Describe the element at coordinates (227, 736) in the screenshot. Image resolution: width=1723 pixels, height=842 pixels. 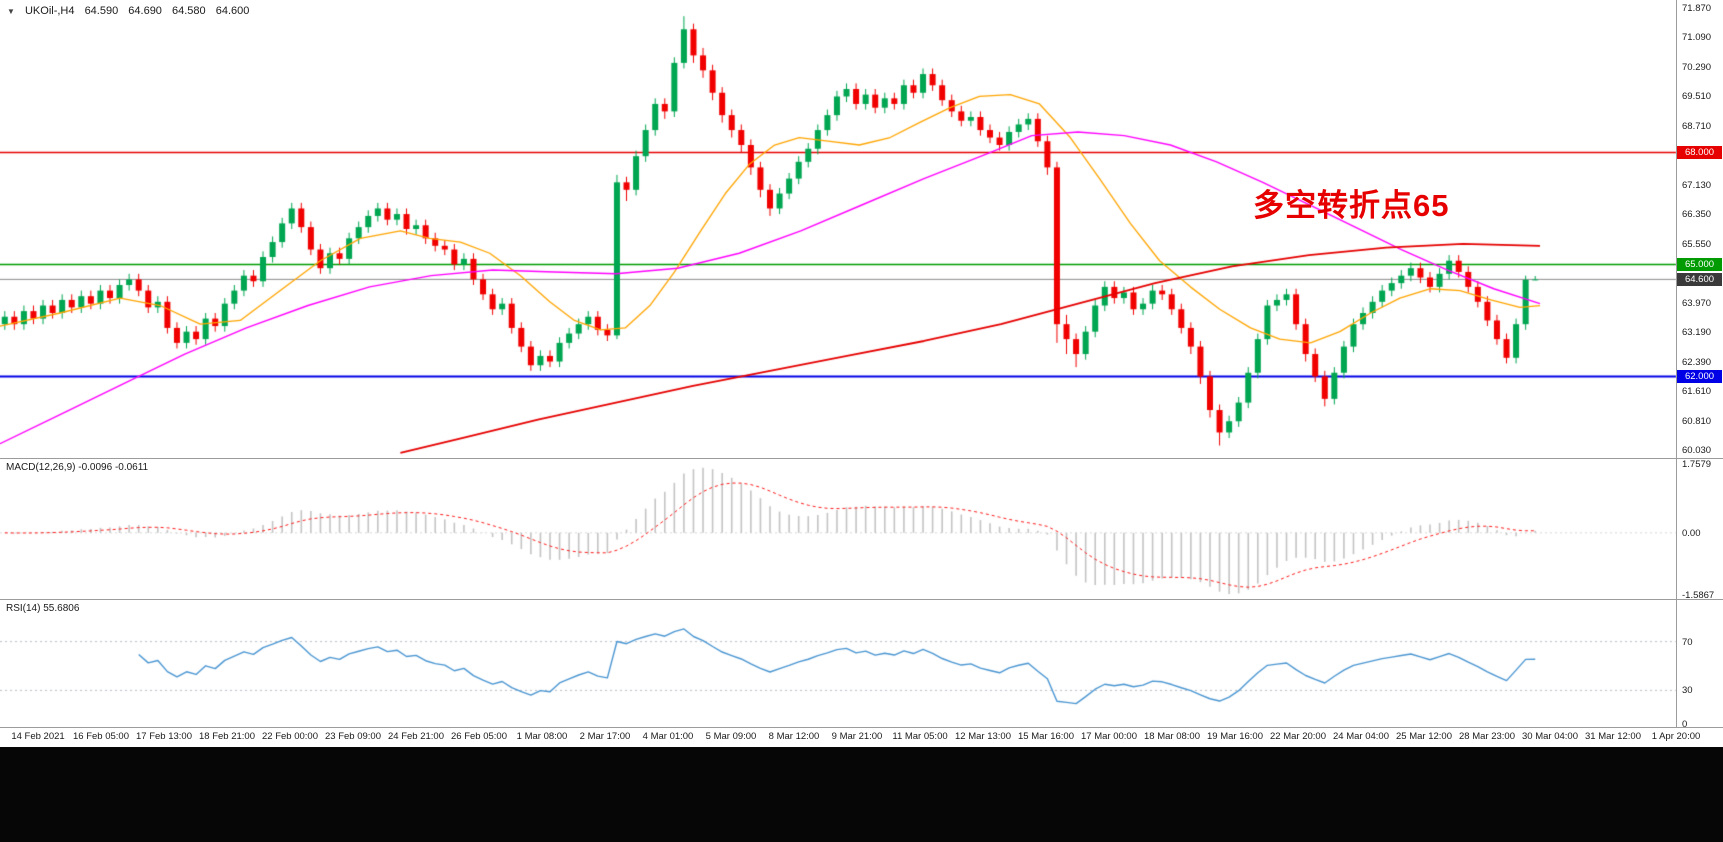
I see `time-tick-label: 18 Feb 21:00` at that location.